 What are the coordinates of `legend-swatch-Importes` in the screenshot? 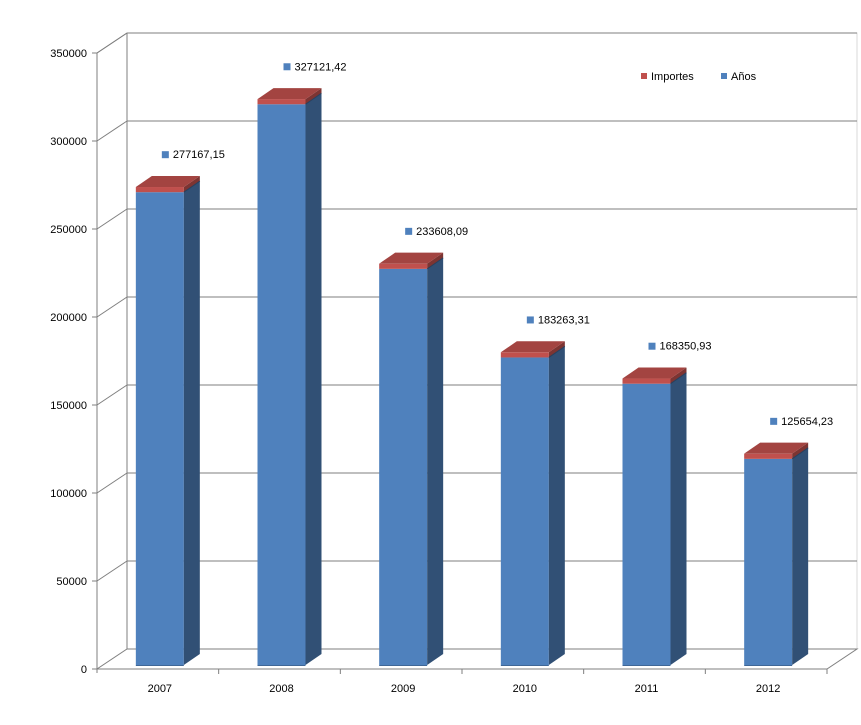 It's located at (644, 76).